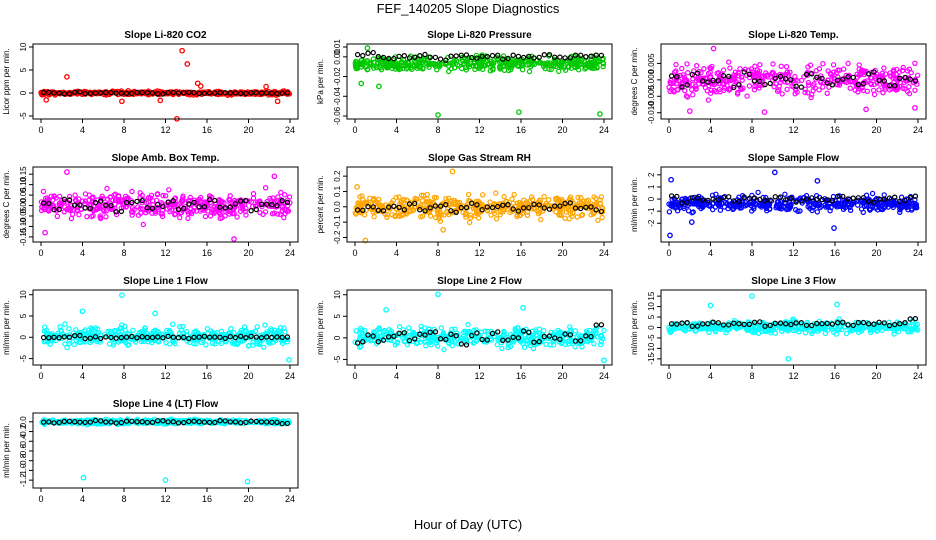  Describe the element at coordinates (634, 204) in the screenshot. I see `y-axis-label: ml/min per min.` at that location.